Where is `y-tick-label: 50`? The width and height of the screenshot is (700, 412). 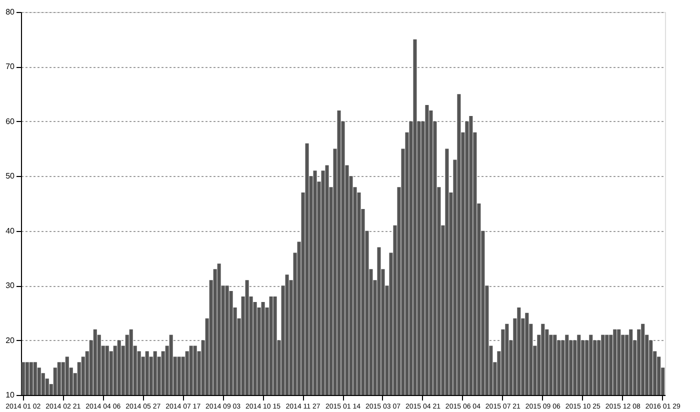
y-tick-label: 50 is located at coordinates (11, 176).